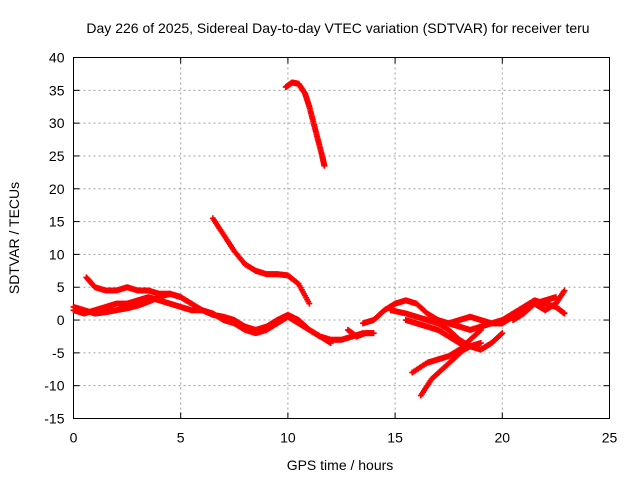 This screenshot has width=640, height=480. I want to click on x-tick-label: 15, so click(395, 438).